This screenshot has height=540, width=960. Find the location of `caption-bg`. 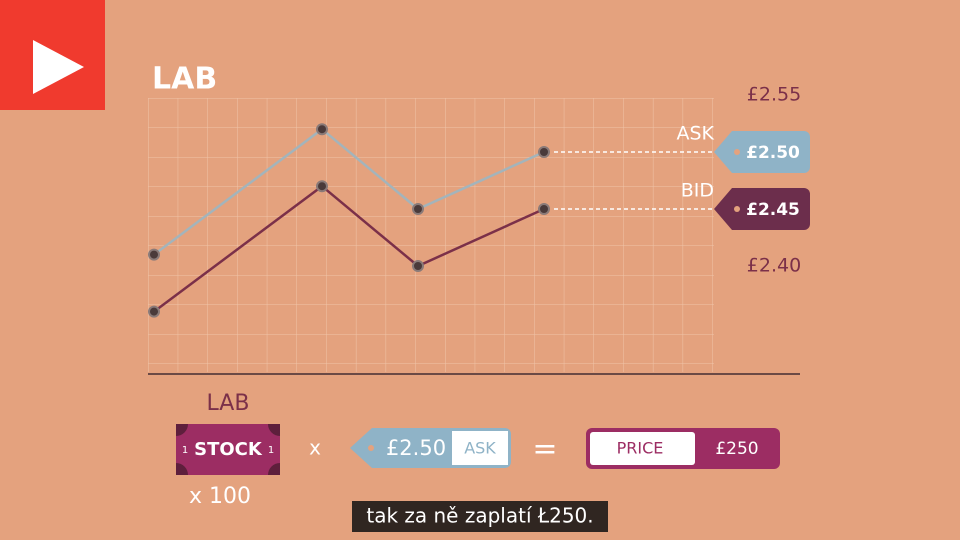

caption-bg is located at coordinates (480, 516).